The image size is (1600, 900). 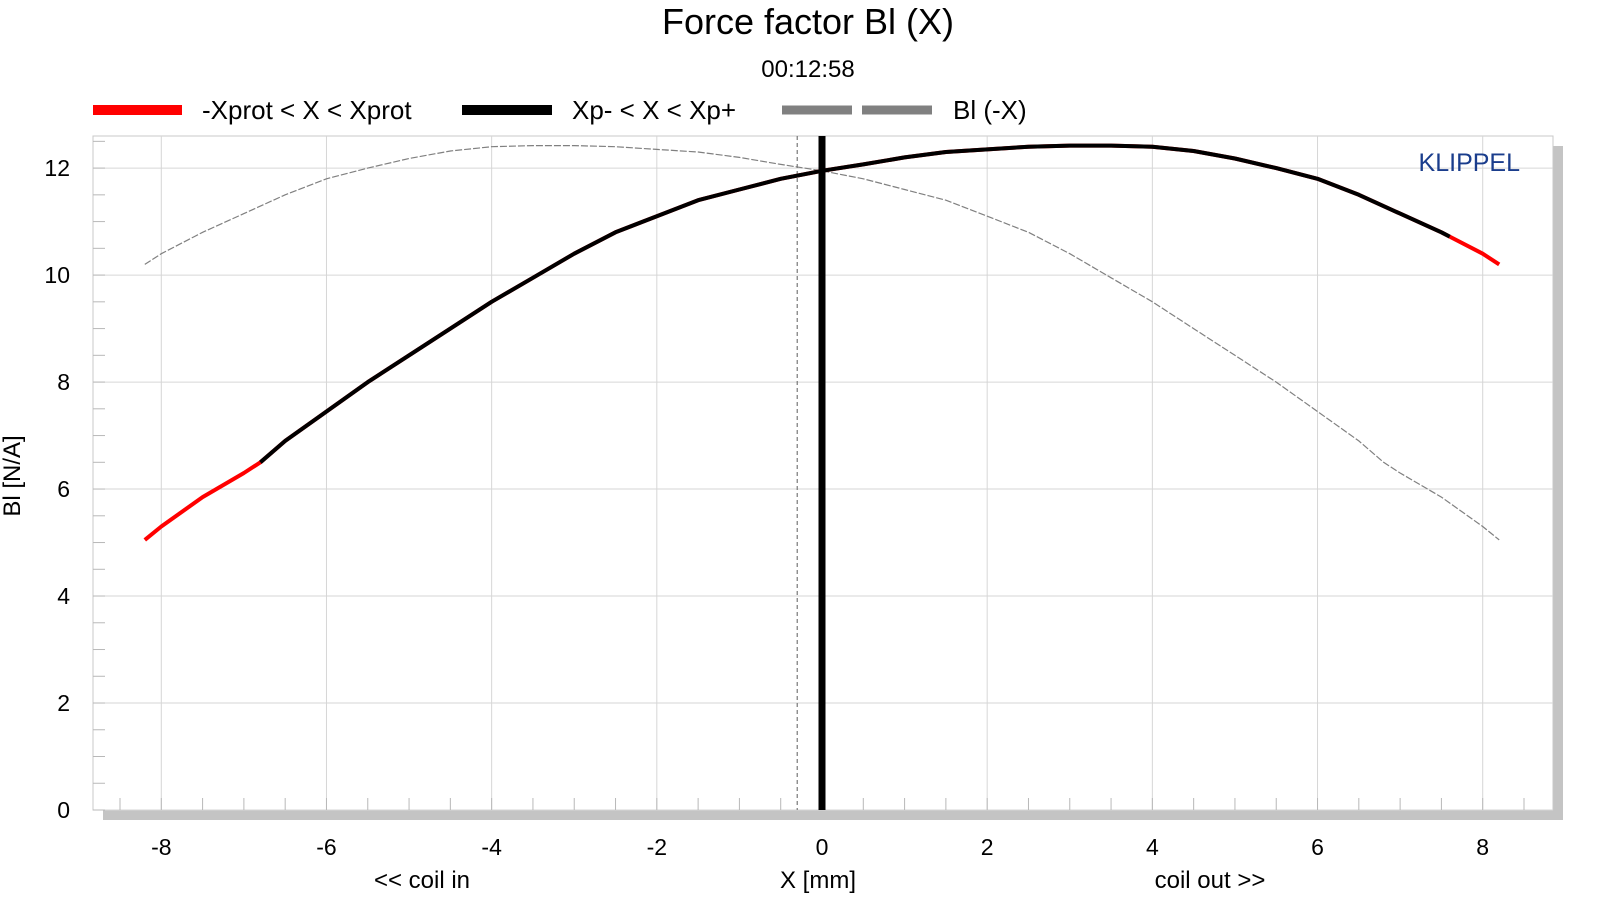 I want to click on legend-label-xp: Xp- < X < Xp+, so click(x=654, y=110).